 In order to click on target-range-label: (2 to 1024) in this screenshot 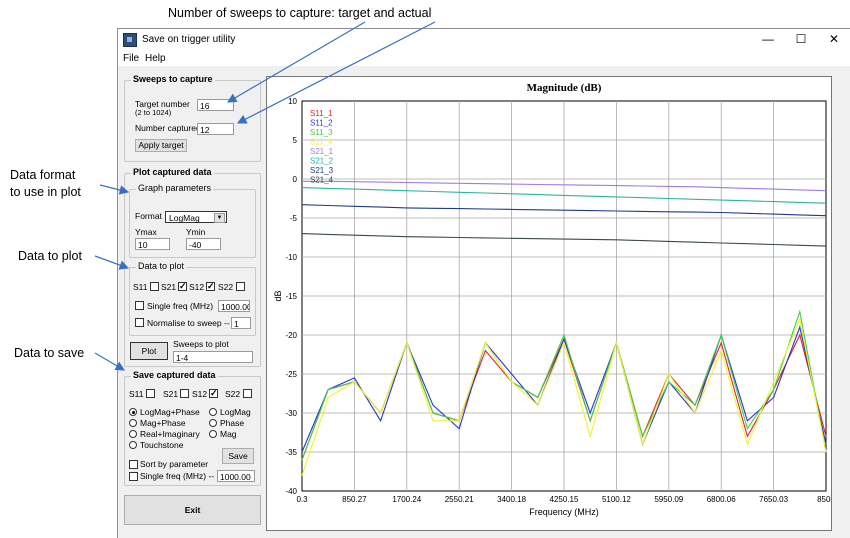, I will do `click(153, 112)`.